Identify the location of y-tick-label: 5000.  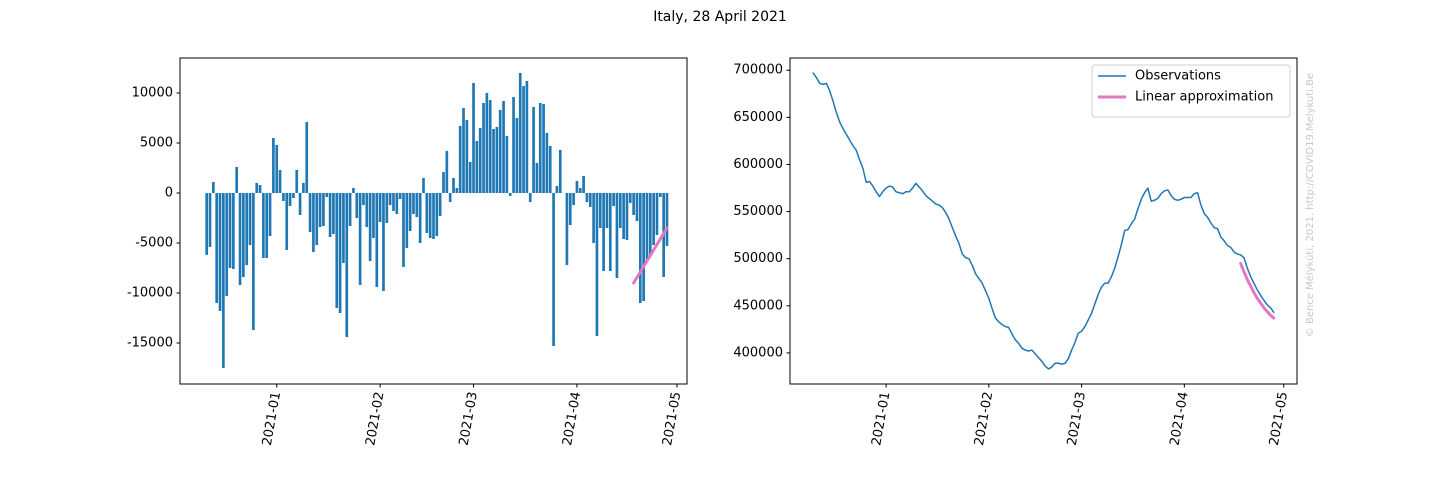
(156, 143).